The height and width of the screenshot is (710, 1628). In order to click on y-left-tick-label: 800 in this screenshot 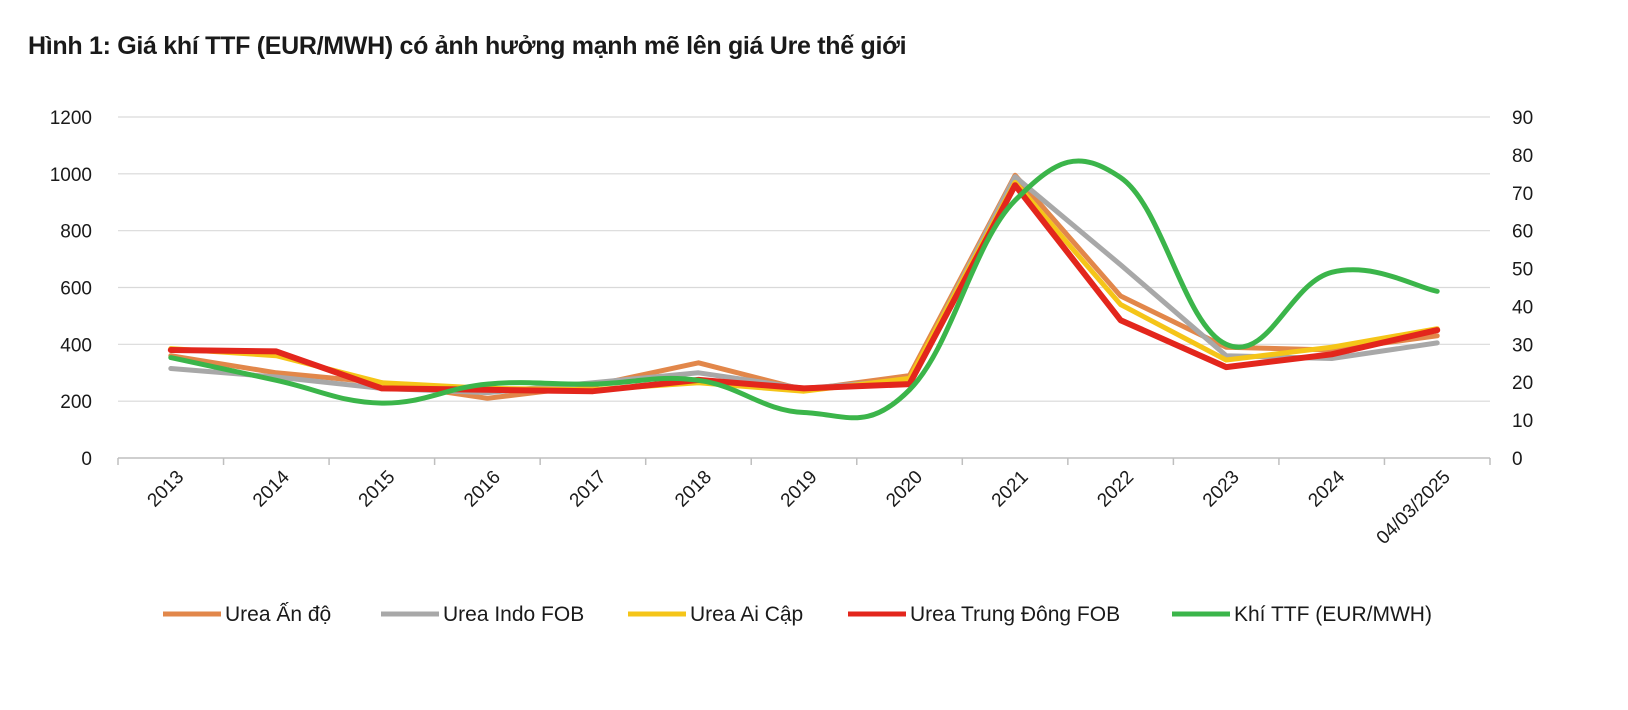, I will do `click(76, 232)`.